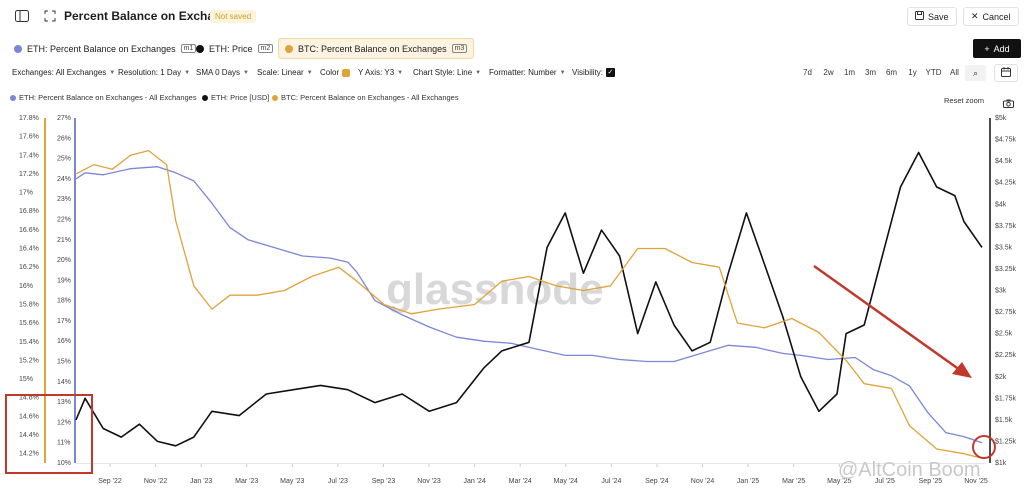 This screenshot has width=1024, height=493. What do you see at coordinates (1004, 334) in the screenshot?
I see `price-axis-tick: $2.5k` at bounding box center [1004, 334].